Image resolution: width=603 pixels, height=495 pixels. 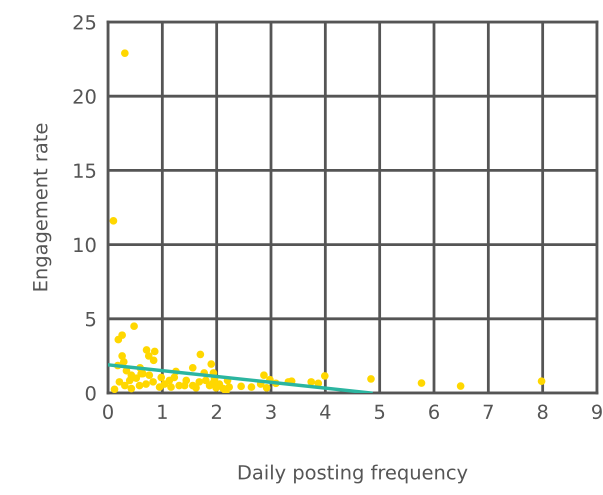 What do you see at coordinates (162, 411) in the screenshot?
I see `x-tick-label: 1` at bounding box center [162, 411].